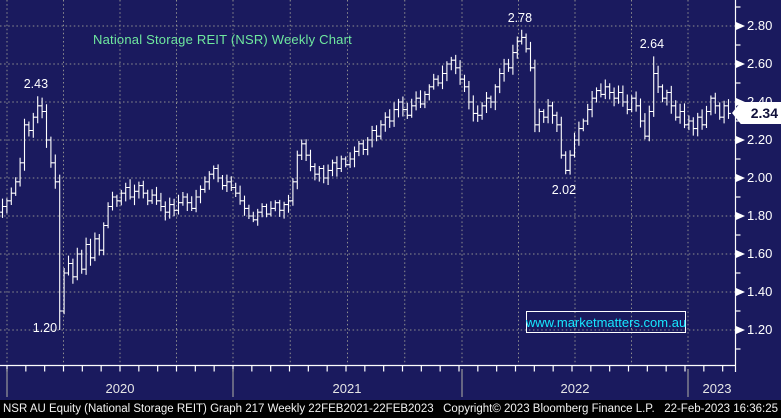 This screenshot has width=781, height=418. I want to click on y-axis-label: 1.60, so click(760, 253).